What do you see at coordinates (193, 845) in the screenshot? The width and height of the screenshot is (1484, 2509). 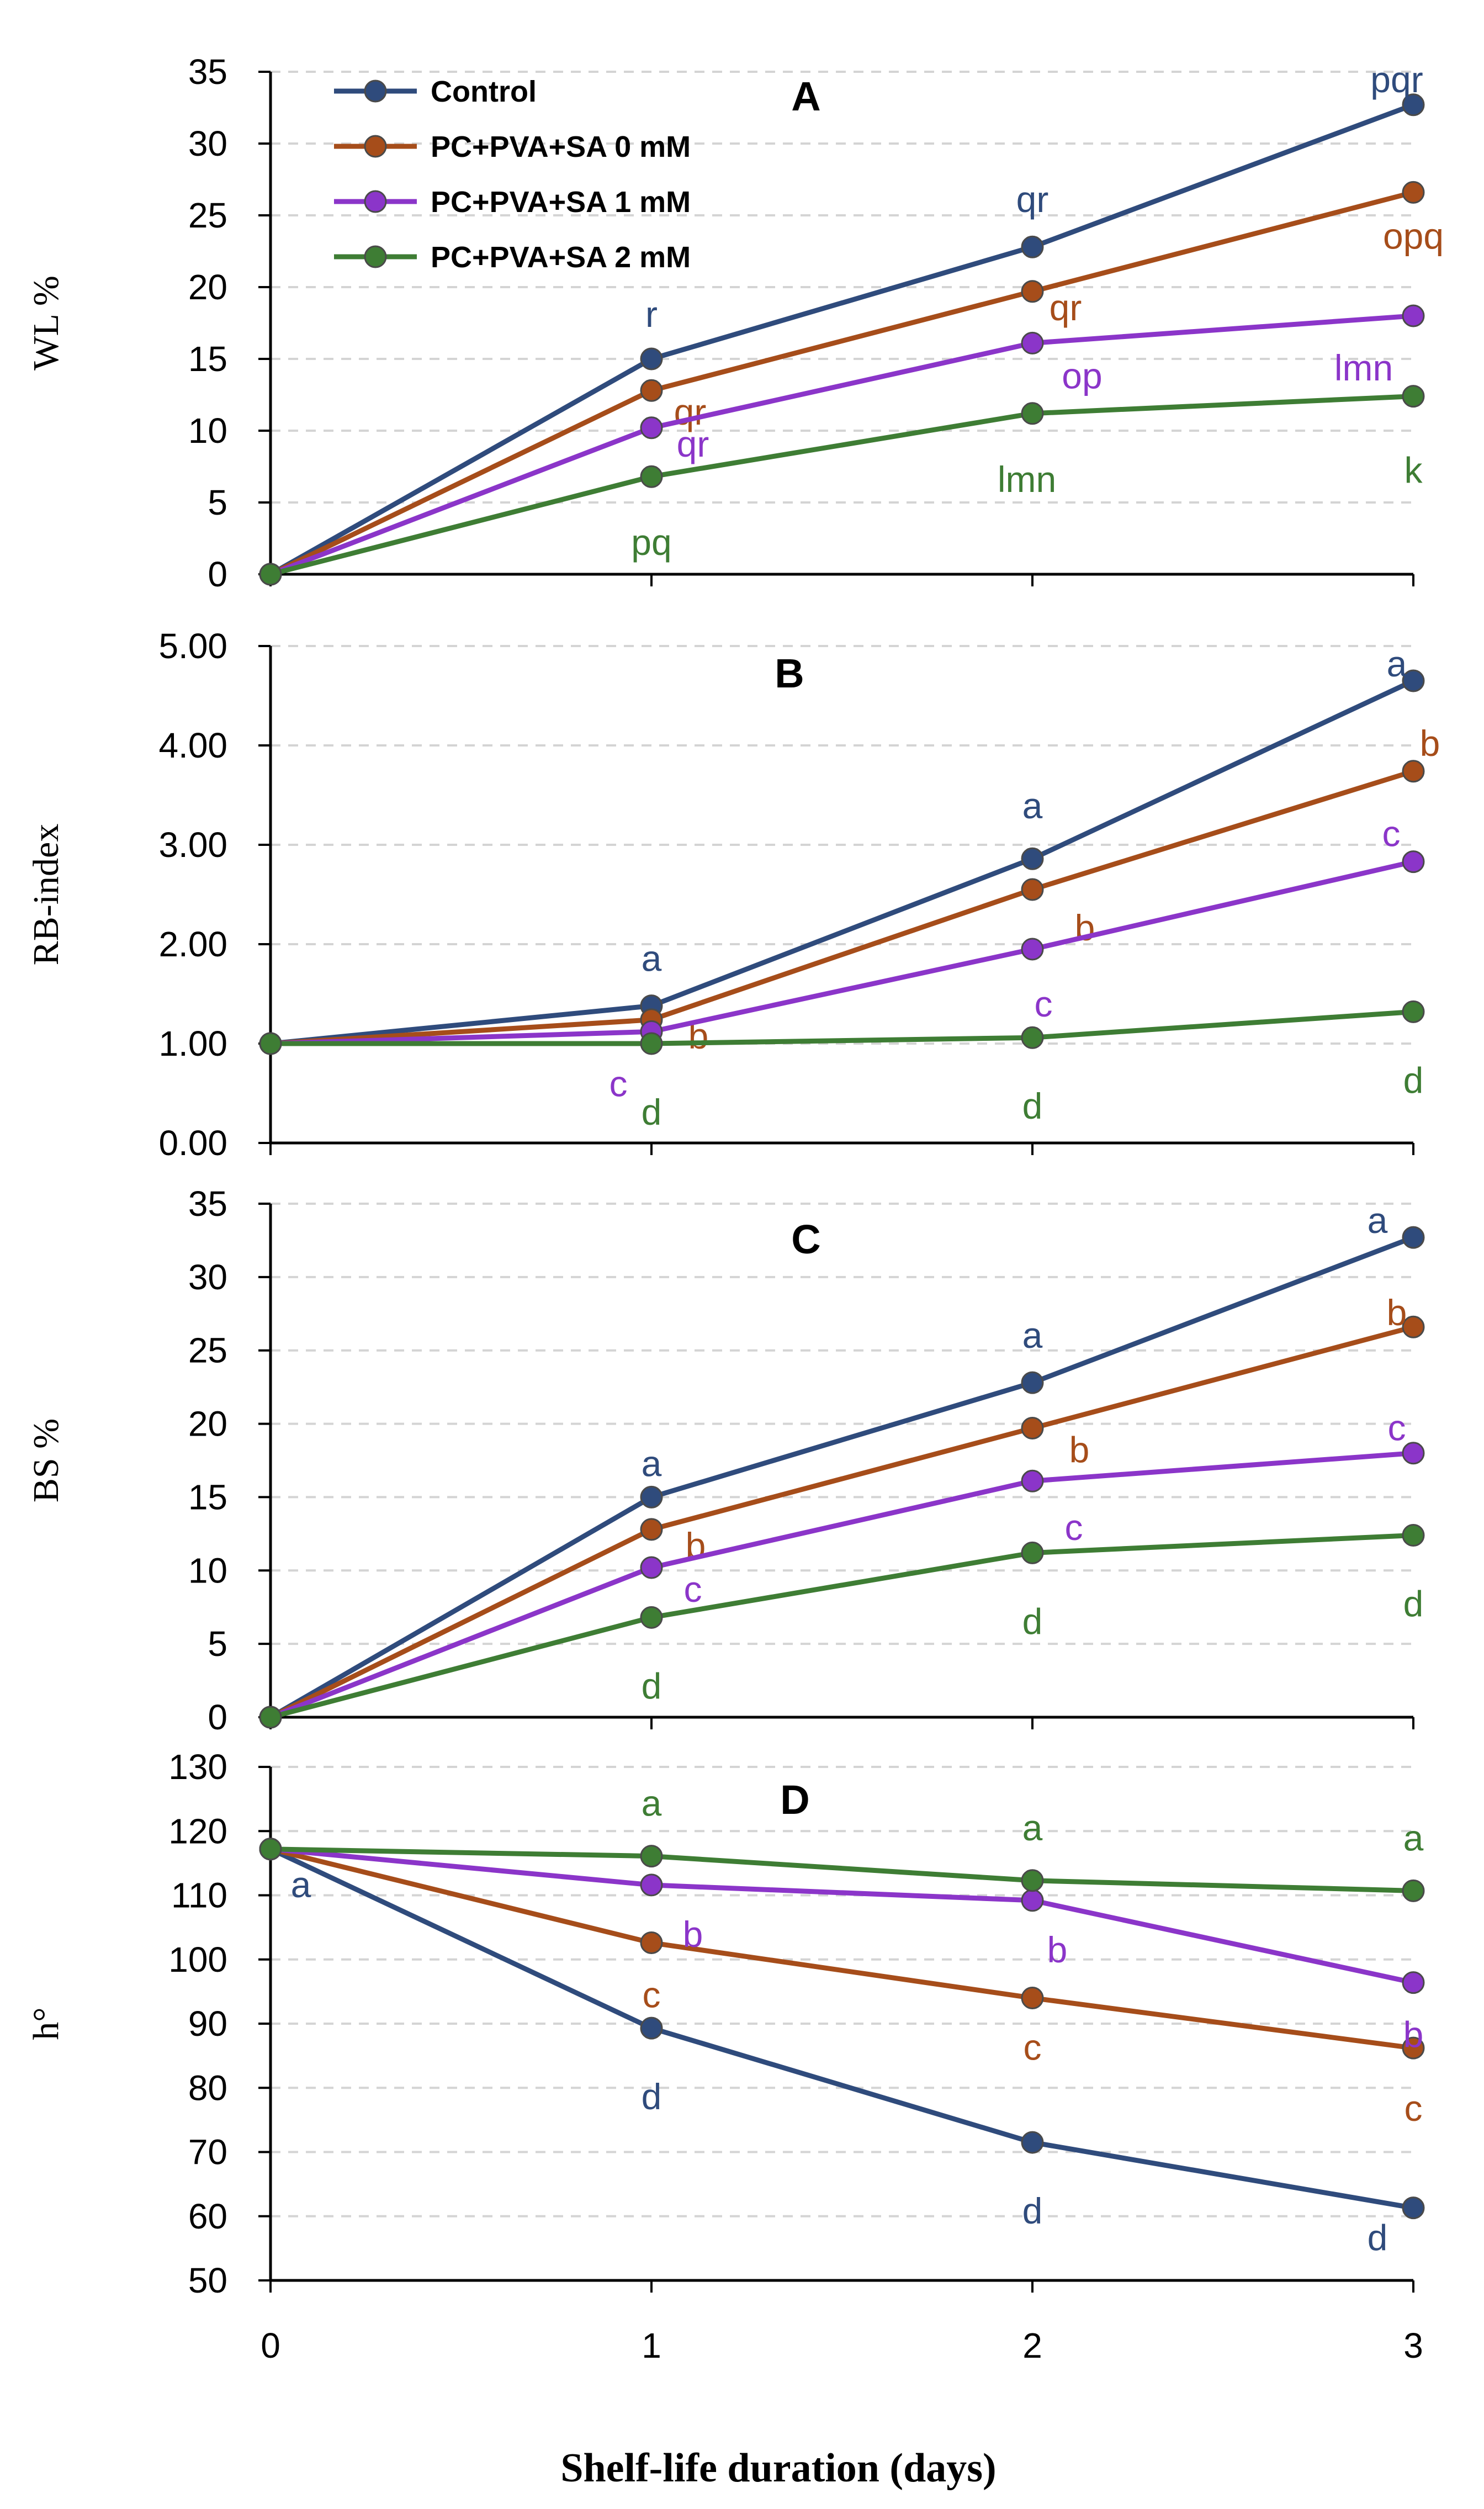 I see `y-tick-label: 3.00` at bounding box center [193, 845].